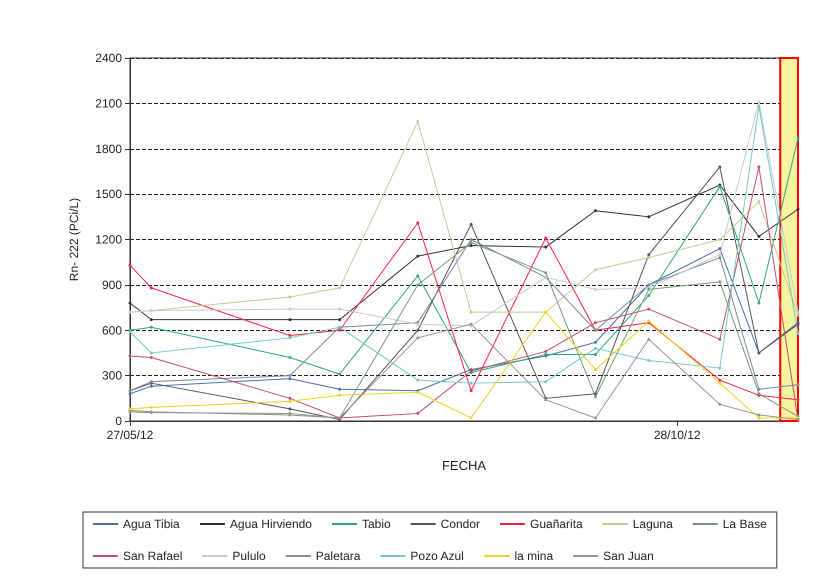 The height and width of the screenshot is (584, 826). What do you see at coordinates (112, 285) in the screenshot?
I see `y-tick-label: 900` at bounding box center [112, 285].